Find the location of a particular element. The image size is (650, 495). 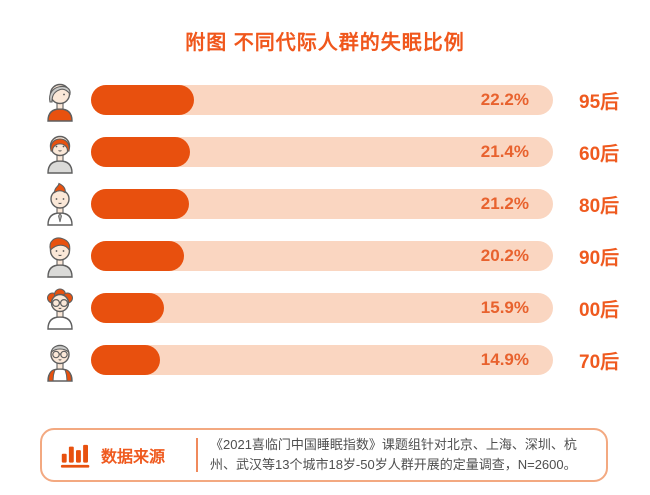

chart-row-80s: 21.2% 80后 is located at coordinates (325, 204).